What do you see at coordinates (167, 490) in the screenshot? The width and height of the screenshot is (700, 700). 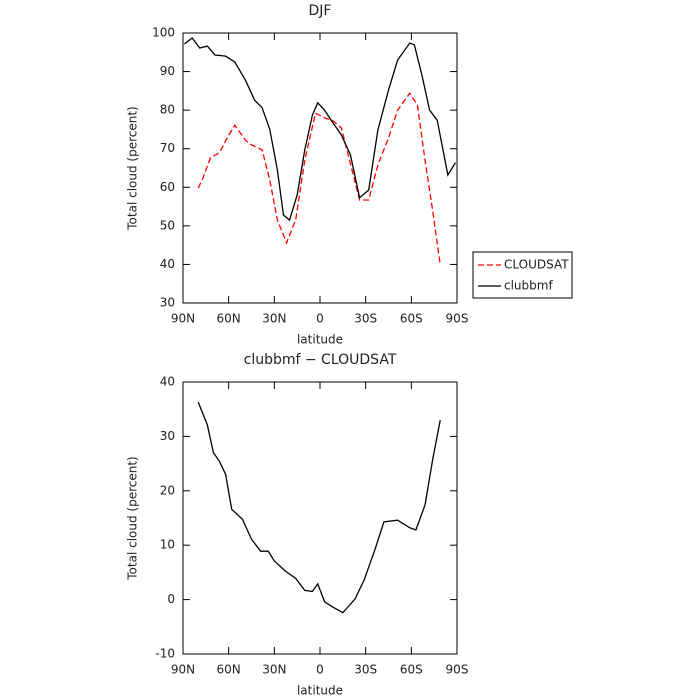 I see `y-tick-label: 20` at bounding box center [167, 490].